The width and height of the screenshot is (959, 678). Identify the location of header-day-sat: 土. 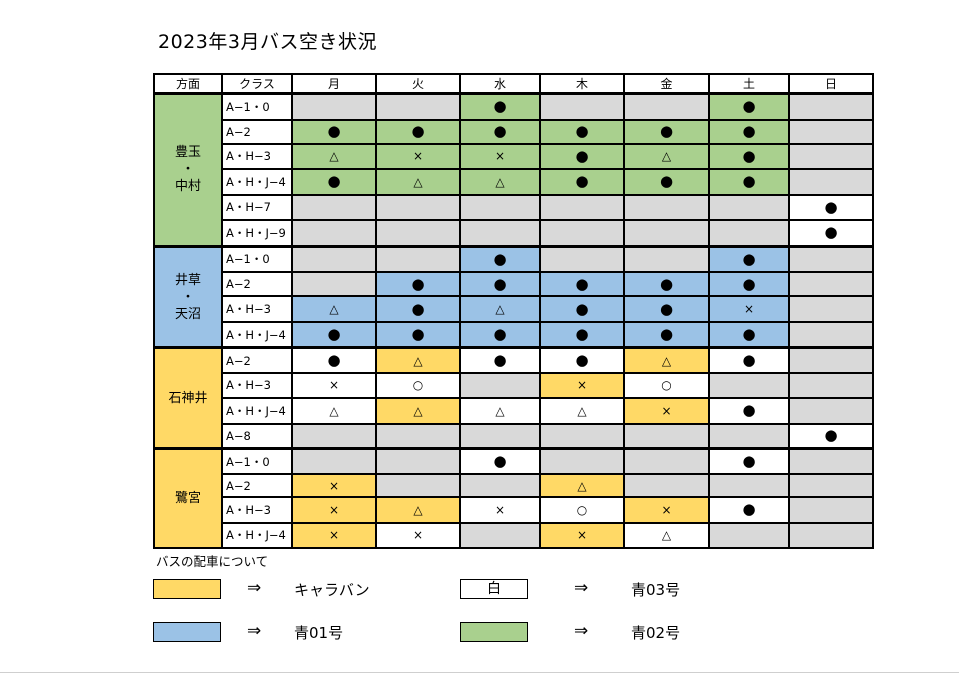
(749, 84).